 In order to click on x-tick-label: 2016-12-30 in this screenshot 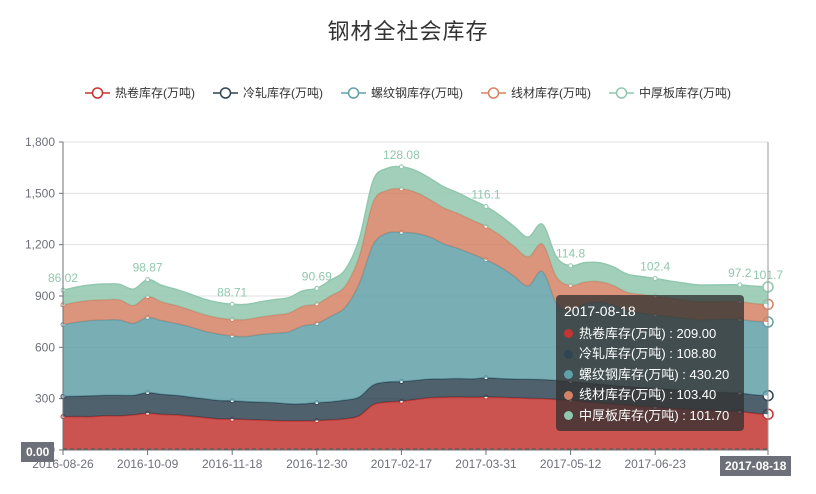, I will do `click(317, 464)`.